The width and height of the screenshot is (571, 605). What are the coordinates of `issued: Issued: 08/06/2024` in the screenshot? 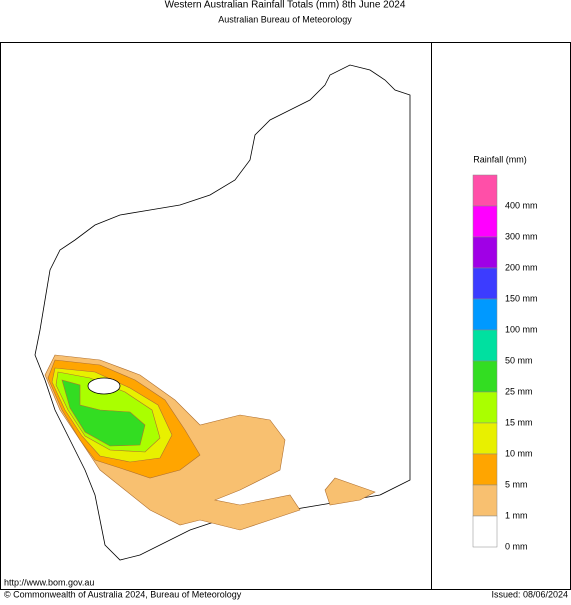 It's located at (529, 594).